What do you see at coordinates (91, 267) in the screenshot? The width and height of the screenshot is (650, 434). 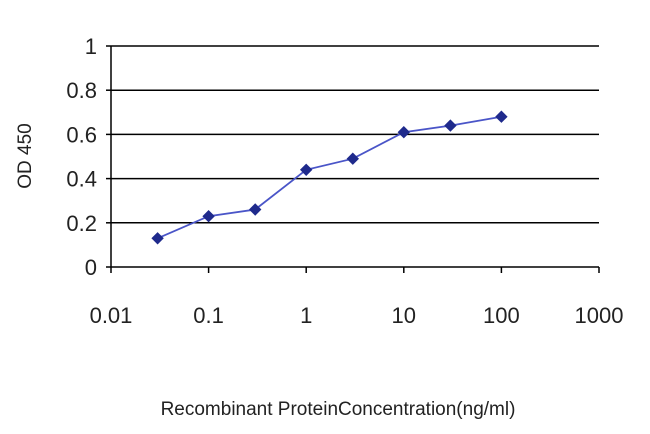 I see `y-tick-label: 0` at bounding box center [91, 267].